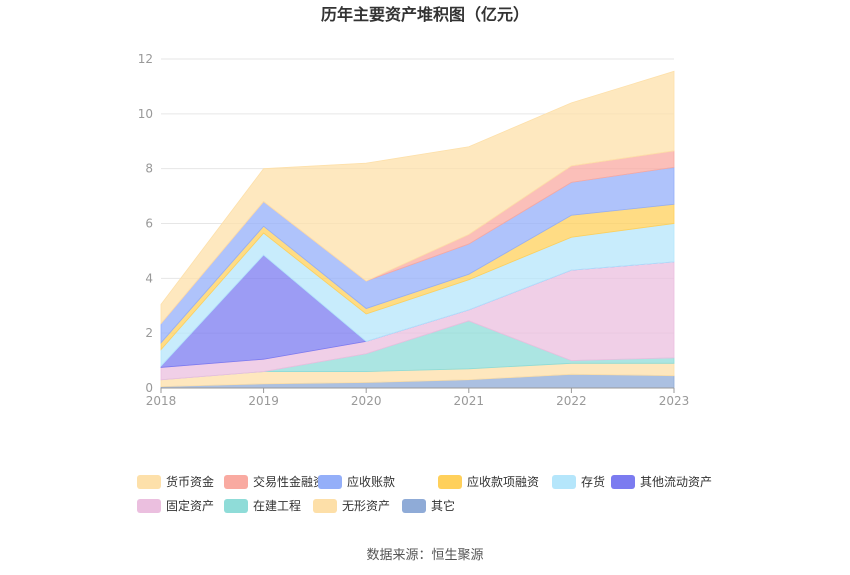 Image resolution: width=850 pixels, height=575 pixels. What do you see at coordinates (366, 506) in the screenshot?
I see `legend-label: 无形资产` at bounding box center [366, 506].